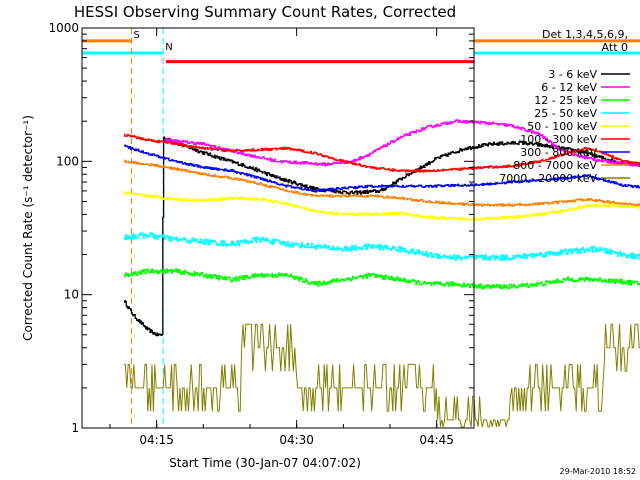 This screenshot has width=640, height=480. I want to click on y-axis-label: Corrected Count Rate (s⁻¹ detector⁻¹), so click(28, 228).